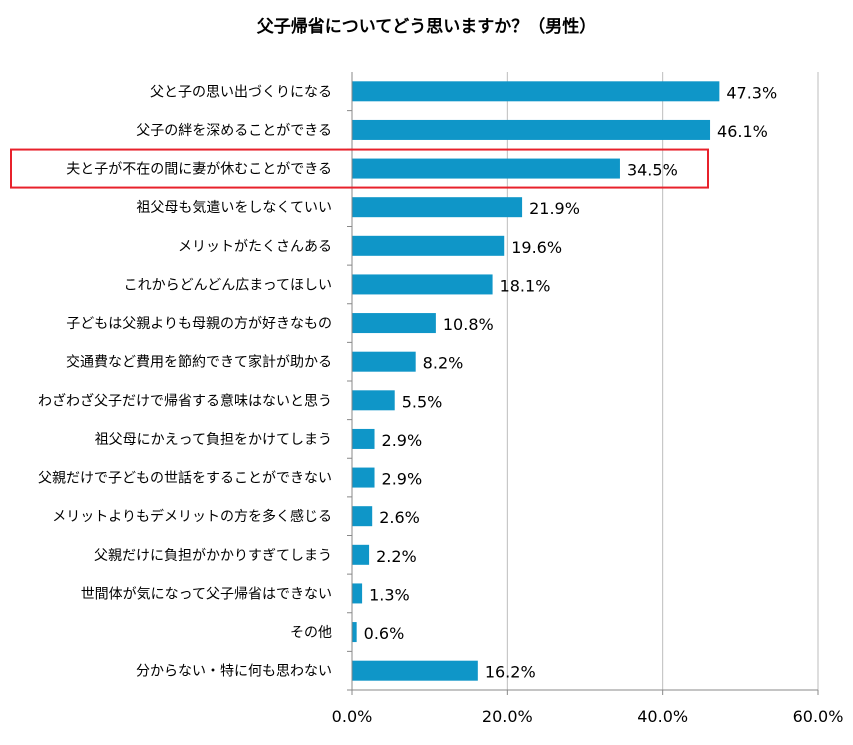 This screenshot has height=745, width=853. What do you see at coordinates (213, 556) in the screenshot?
I see `category-label: 父親だけに負担がかかりすぎてしまう` at bounding box center [213, 556].